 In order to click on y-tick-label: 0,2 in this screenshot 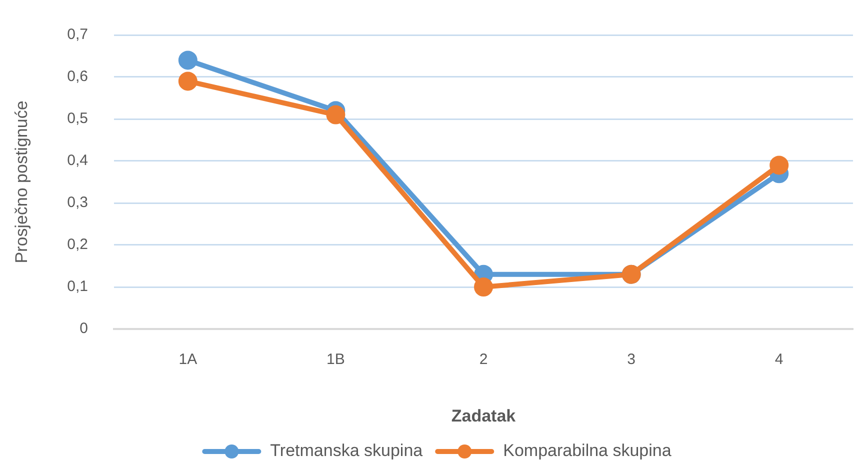, I will do `click(77, 245)`.